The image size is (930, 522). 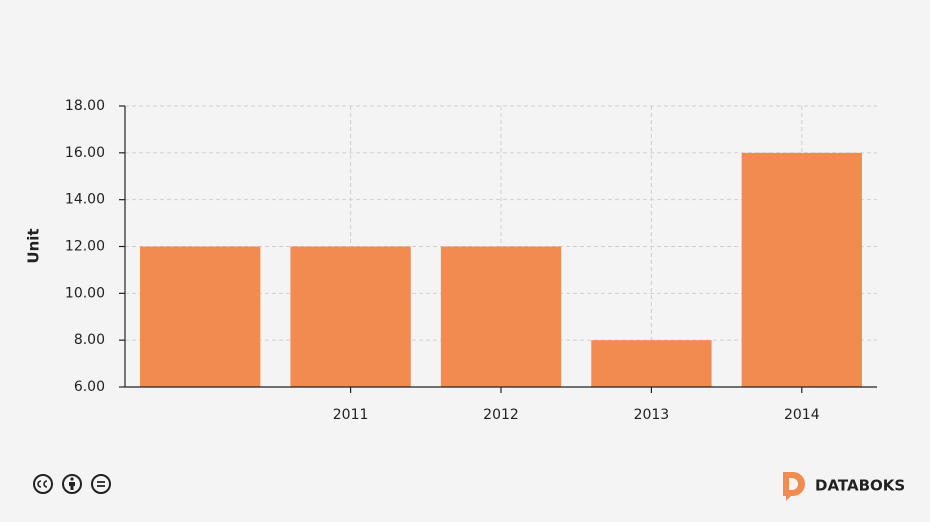 I want to click on y-tick-label: 14.00, so click(x=85, y=200).